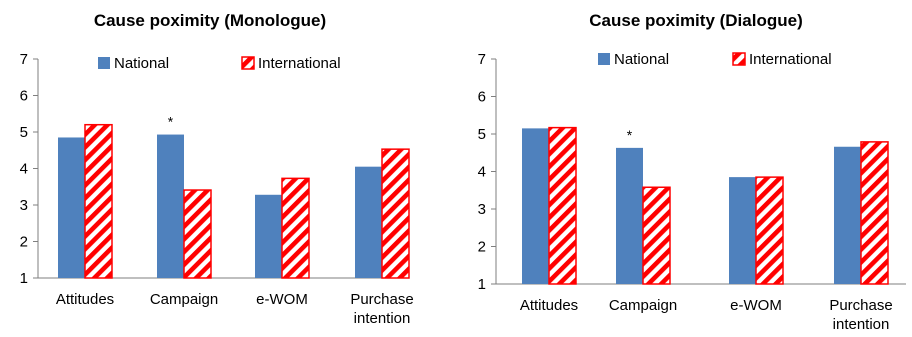 This screenshot has height=337, width=912. What do you see at coordinates (695, 20) in the screenshot?
I see `chart-title: Cause poximity (Dialogue)` at bounding box center [695, 20].